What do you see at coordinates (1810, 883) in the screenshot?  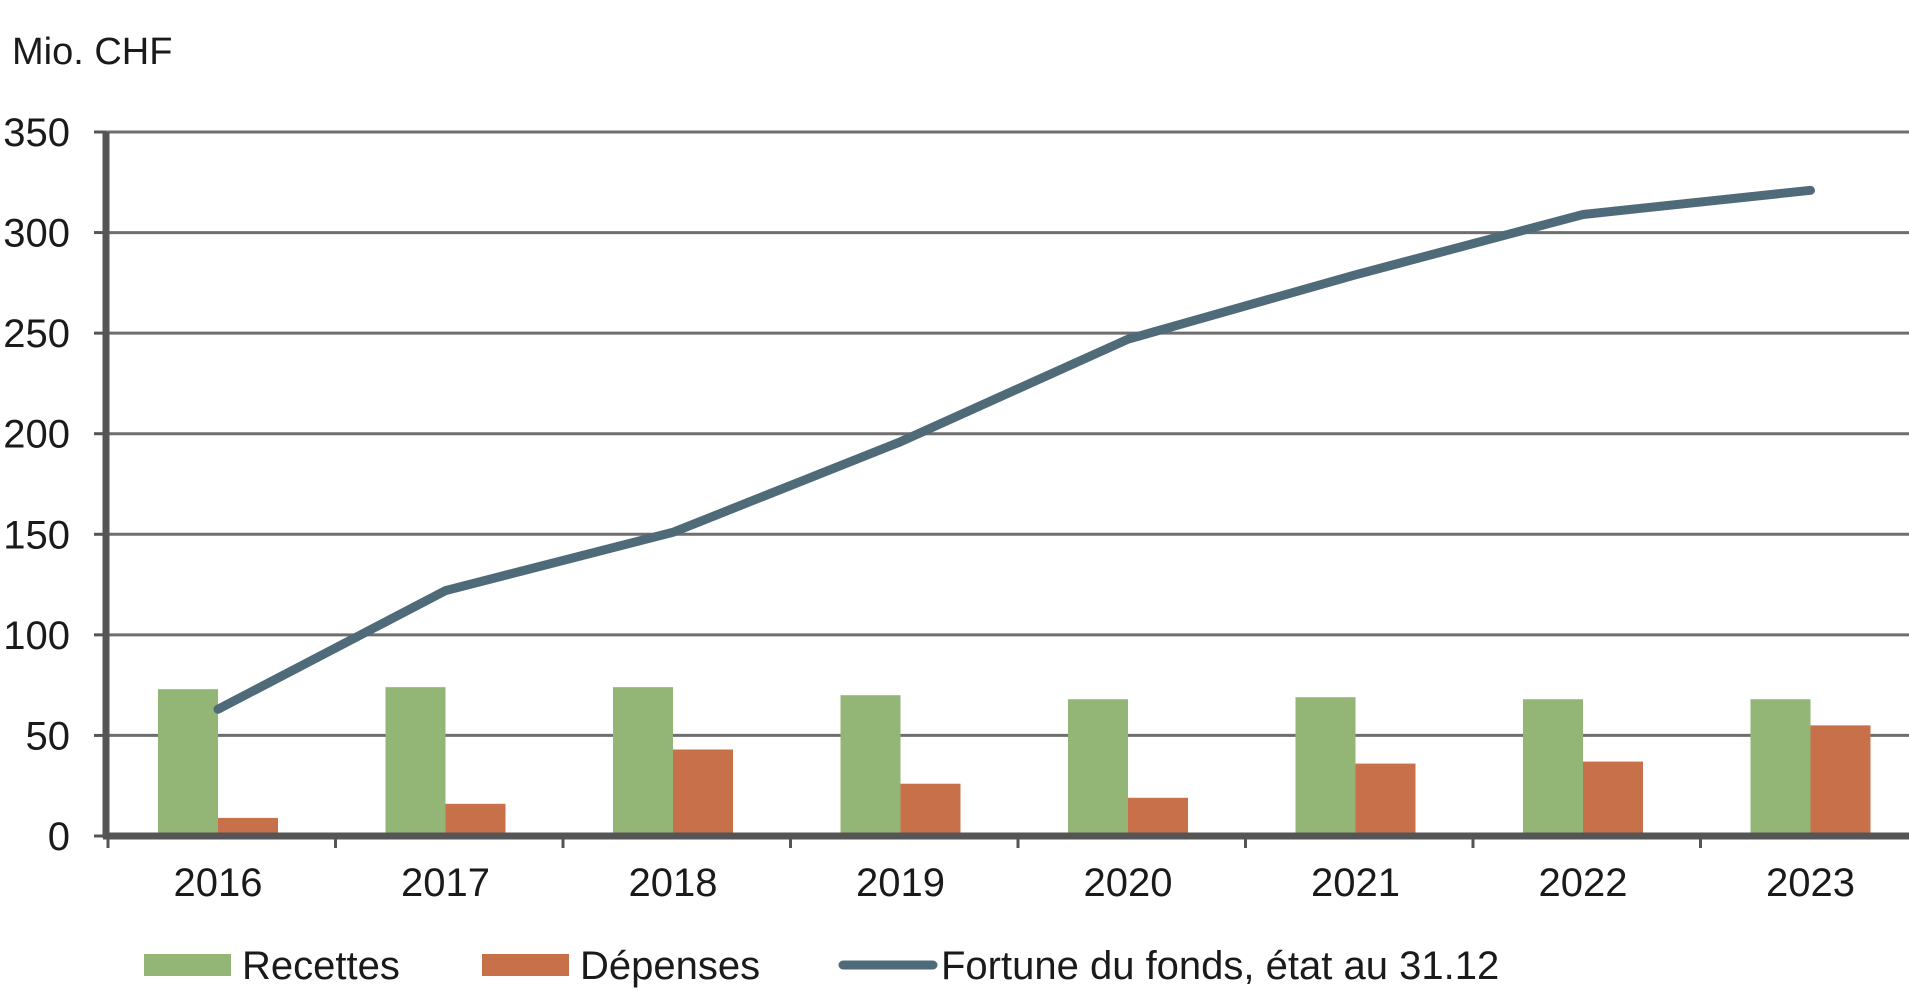 I see `x-tick-label-2023: 2023` at bounding box center [1810, 883].